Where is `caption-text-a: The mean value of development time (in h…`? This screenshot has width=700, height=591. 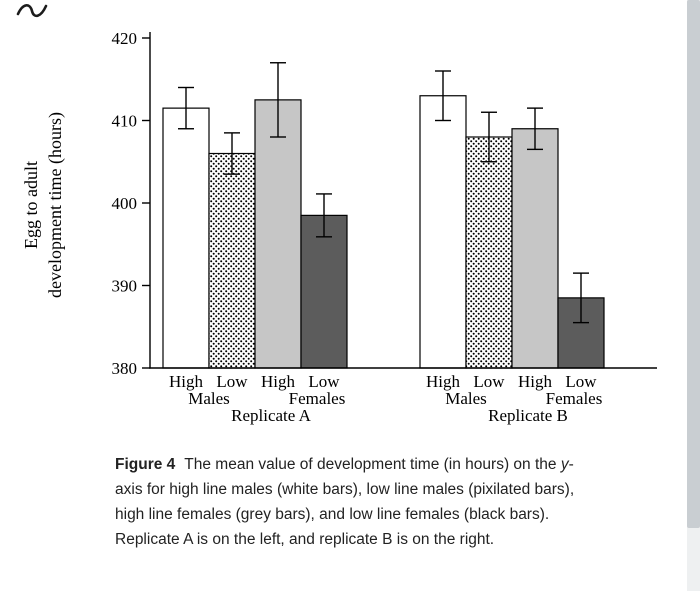 caption-text-a: The mean value of development time (in h… is located at coordinates (372, 464).